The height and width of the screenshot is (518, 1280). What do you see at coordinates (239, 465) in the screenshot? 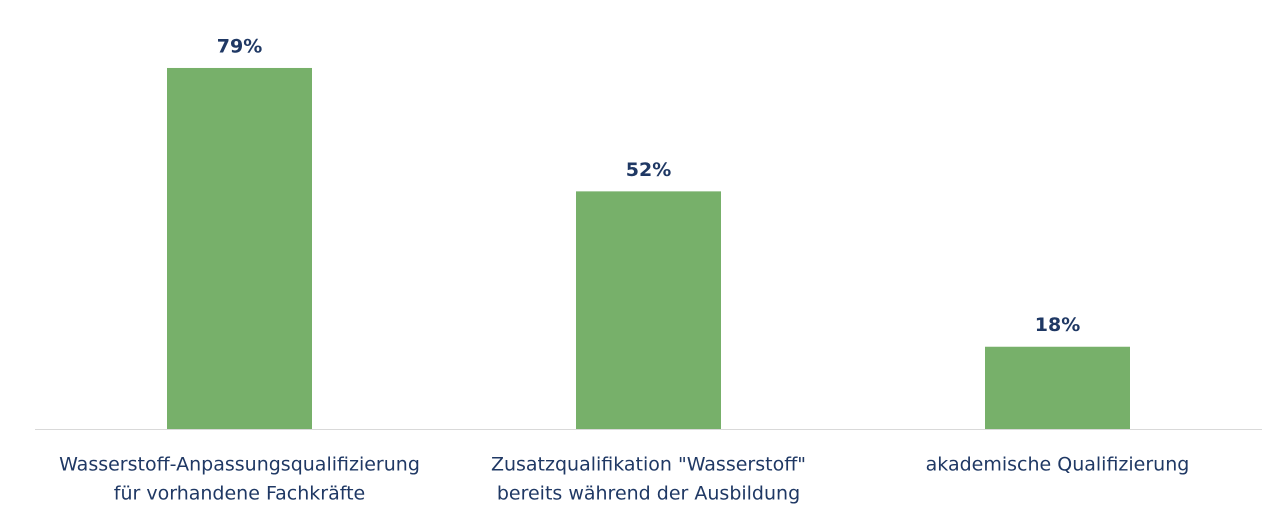
I see `x-tick-label: Wasserstoff-Anpassungsqualifizierung` at bounding box center [239, 465].